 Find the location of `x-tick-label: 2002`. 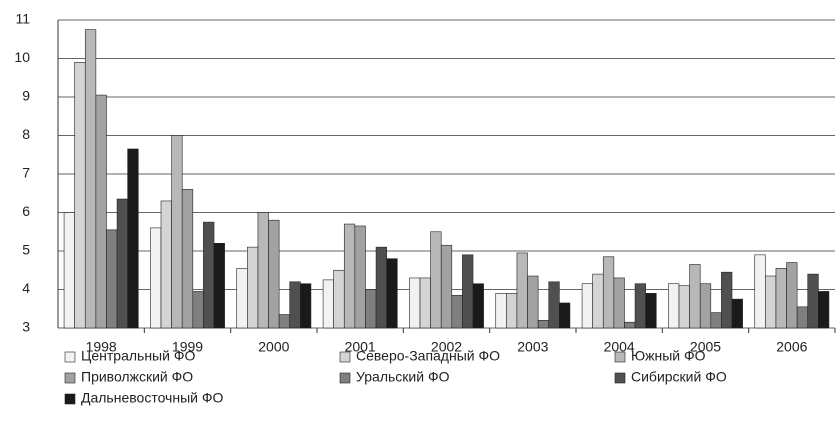

x-tick-label: 2002 is located at coordinates (446, 347).